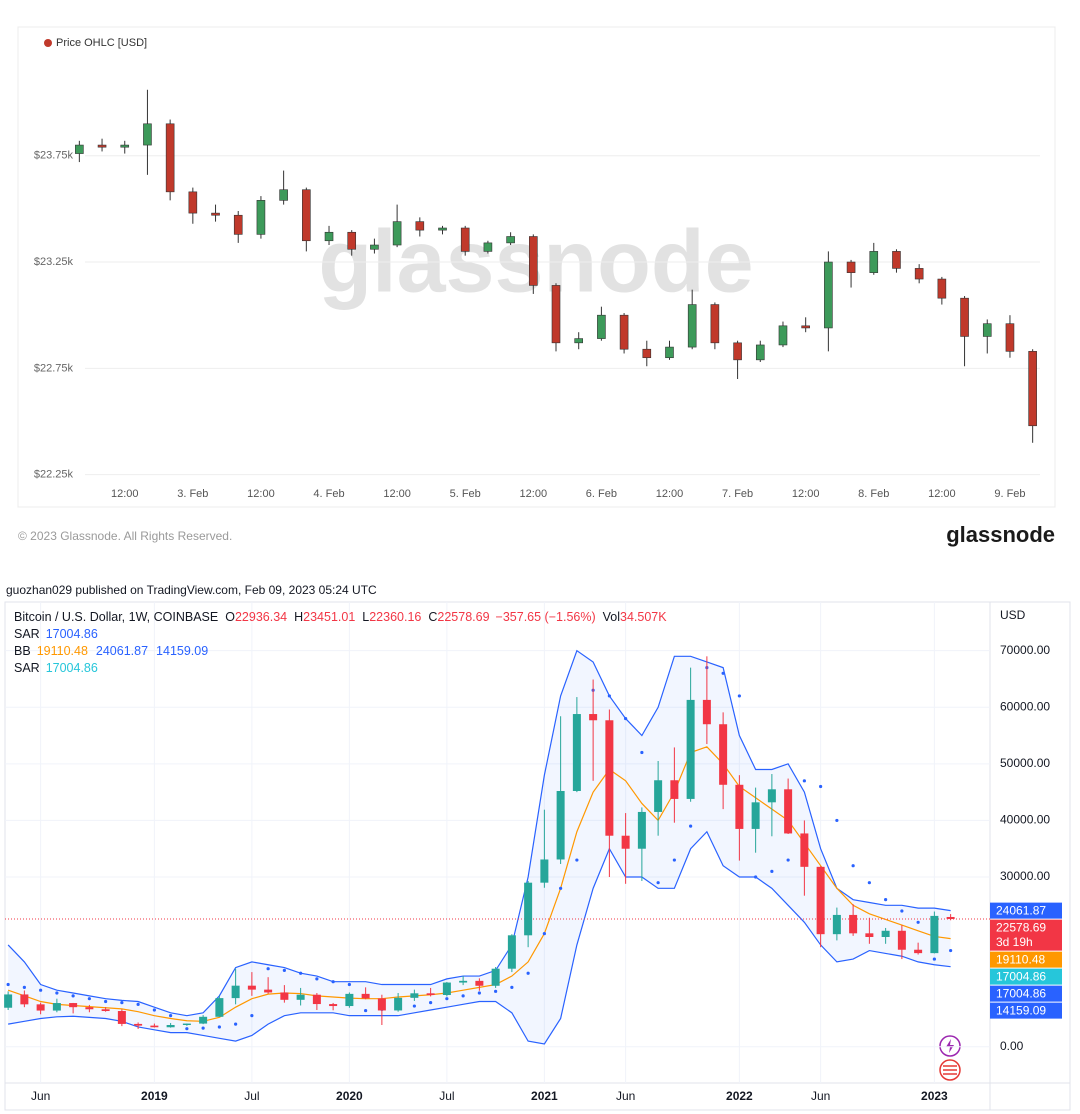 The height and width of the screenshot is (1114, 1080). I want to click on price-badge, so click(1026, 959).